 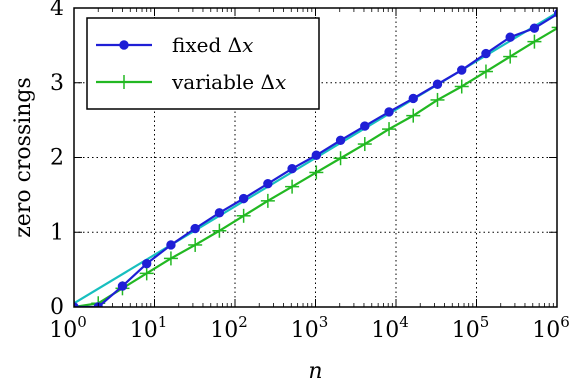 What do you see at coordinates (485, 322) in the screenshot?
I see `x-tick-exponent: 5` at bounding box center [485, 322].